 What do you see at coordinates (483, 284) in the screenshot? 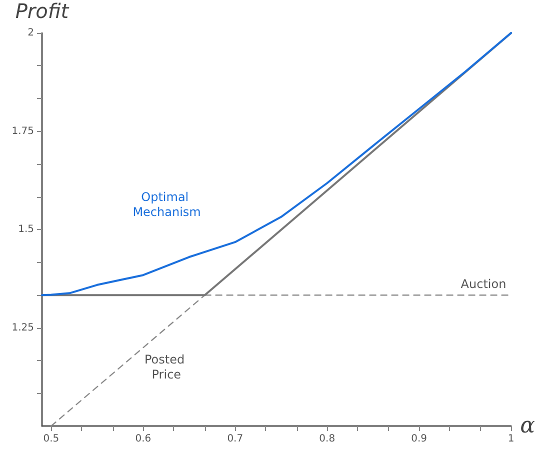
I see `series-label: Auction` at bounding box center [483, 284].